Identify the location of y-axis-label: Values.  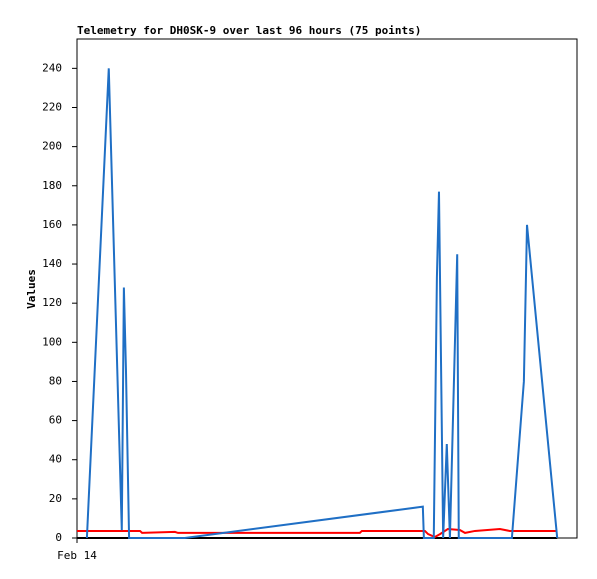
(31, 289).